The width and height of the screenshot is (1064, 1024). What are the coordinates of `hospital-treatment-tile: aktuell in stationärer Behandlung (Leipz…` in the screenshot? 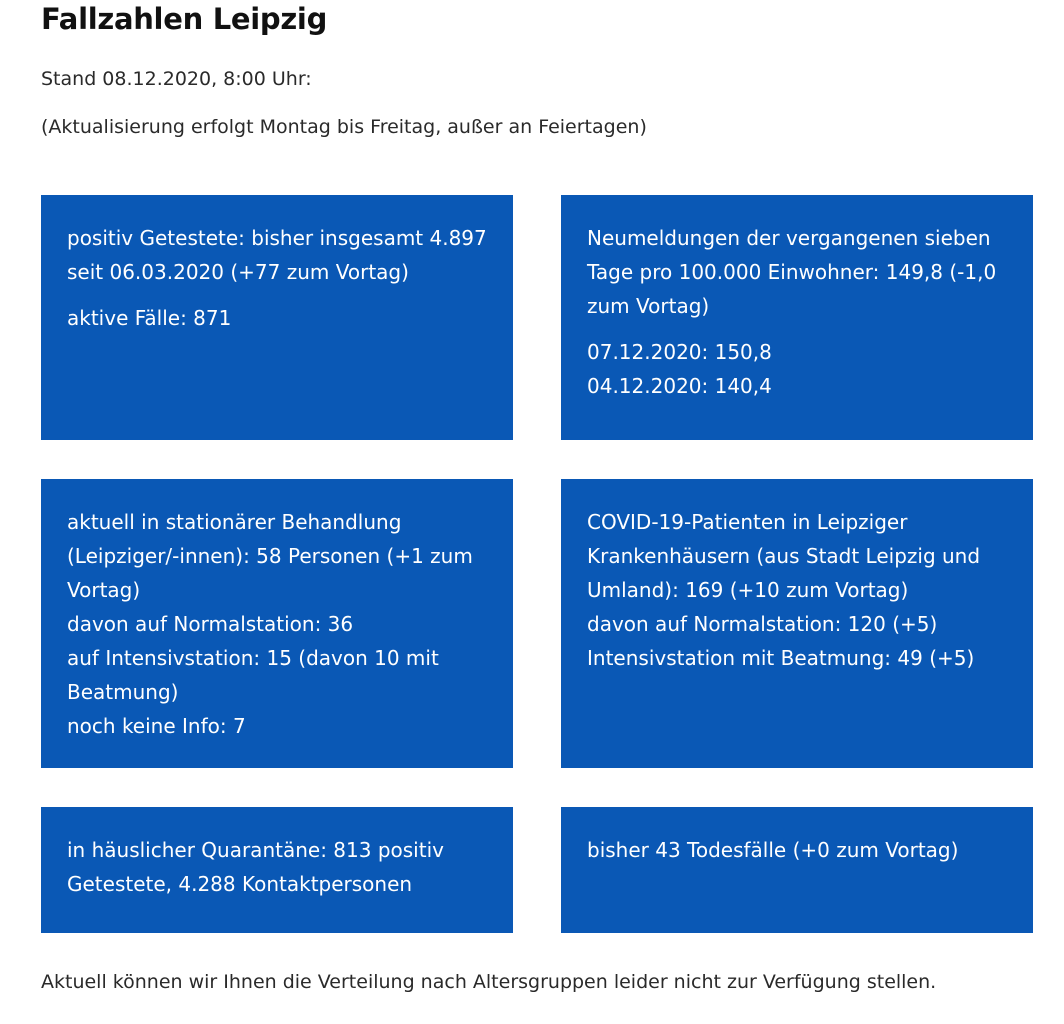 It's located at (277, 623).